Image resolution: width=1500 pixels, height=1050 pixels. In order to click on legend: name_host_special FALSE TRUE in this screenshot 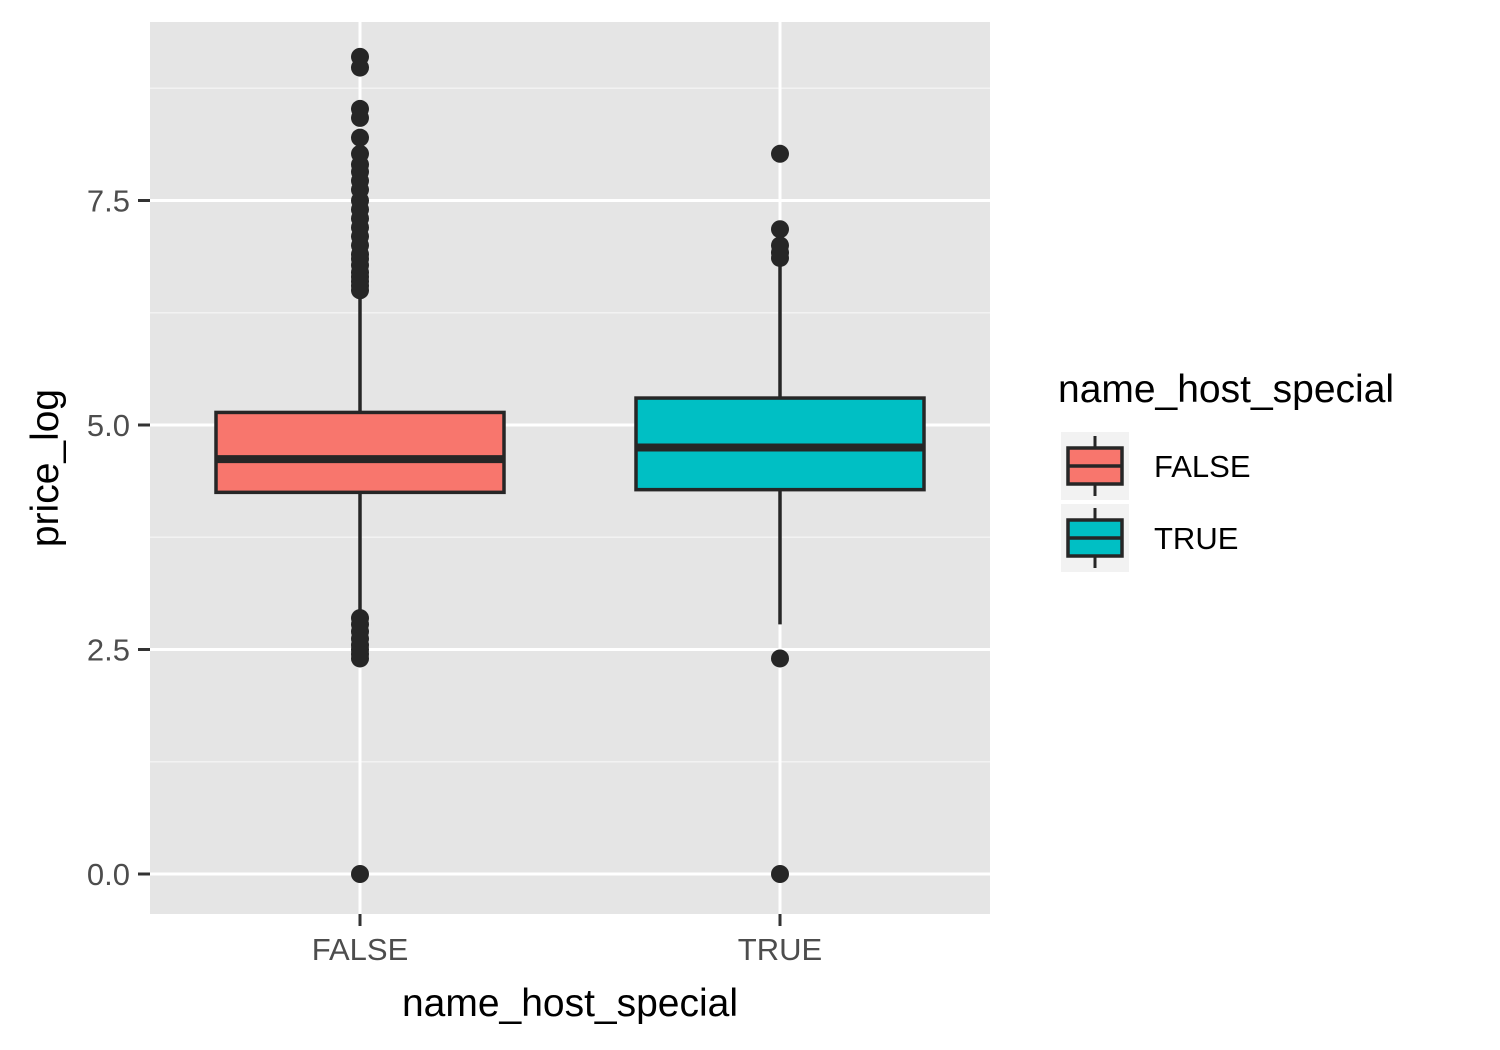, I will do `click(1226, 470)`.